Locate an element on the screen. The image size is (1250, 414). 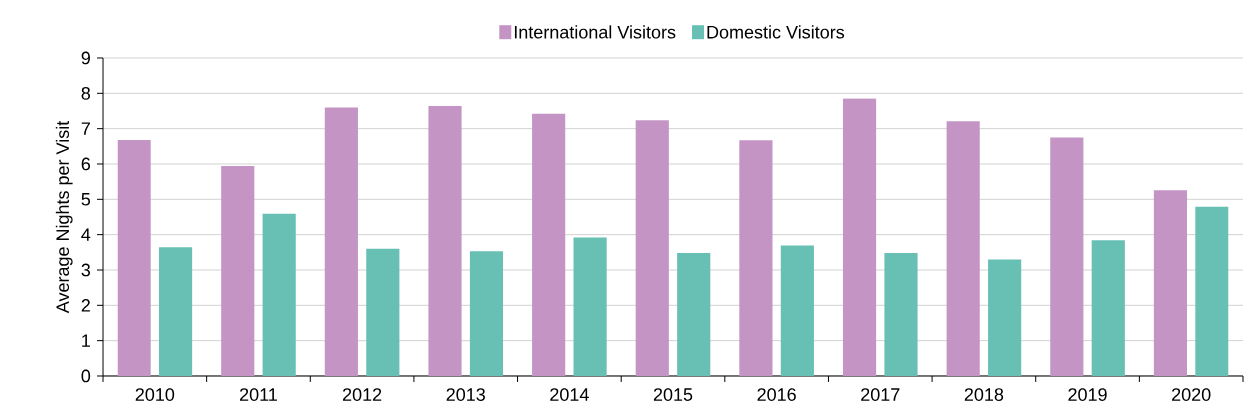
x-tick-label: 2017 is located at coordinates (880, 394).